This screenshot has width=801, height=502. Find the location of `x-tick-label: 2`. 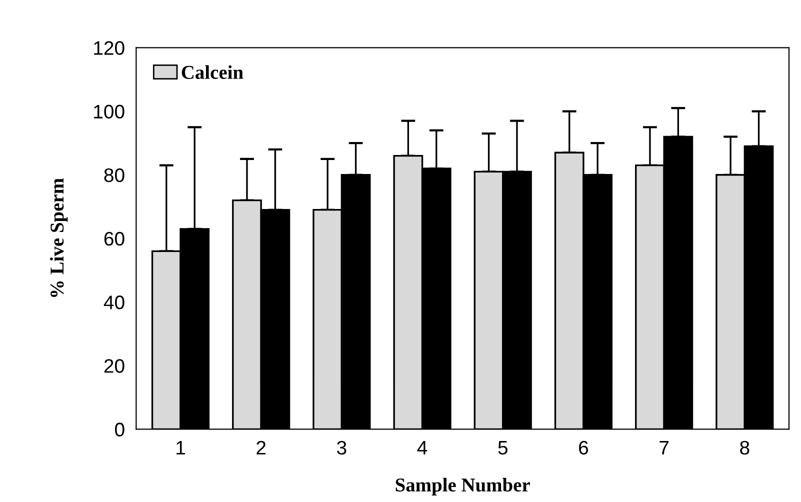

x-tick-label: 2 is located at coordinates (261, 447).